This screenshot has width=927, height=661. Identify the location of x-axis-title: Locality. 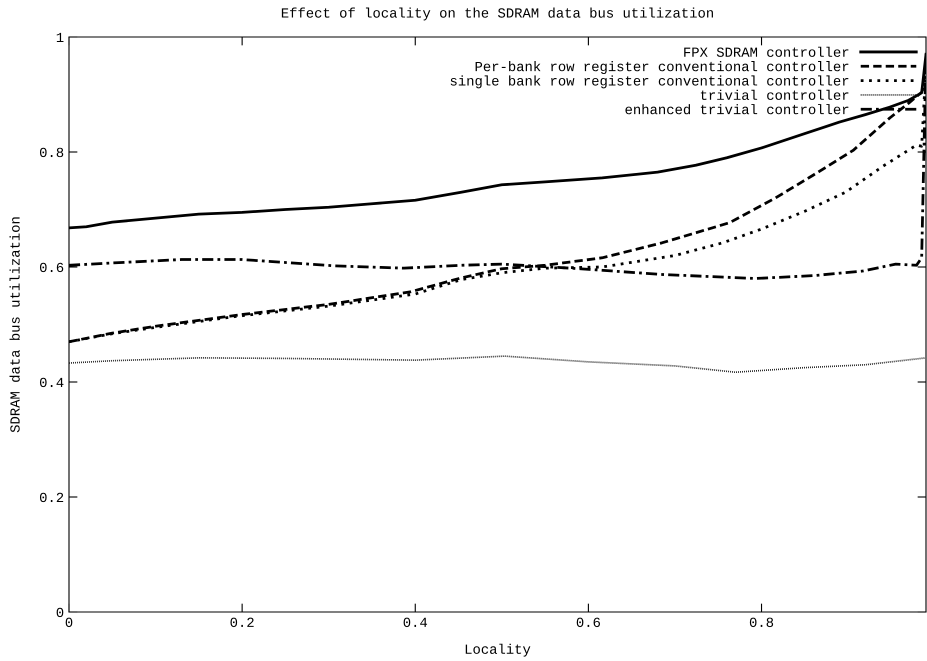
(498, 650).